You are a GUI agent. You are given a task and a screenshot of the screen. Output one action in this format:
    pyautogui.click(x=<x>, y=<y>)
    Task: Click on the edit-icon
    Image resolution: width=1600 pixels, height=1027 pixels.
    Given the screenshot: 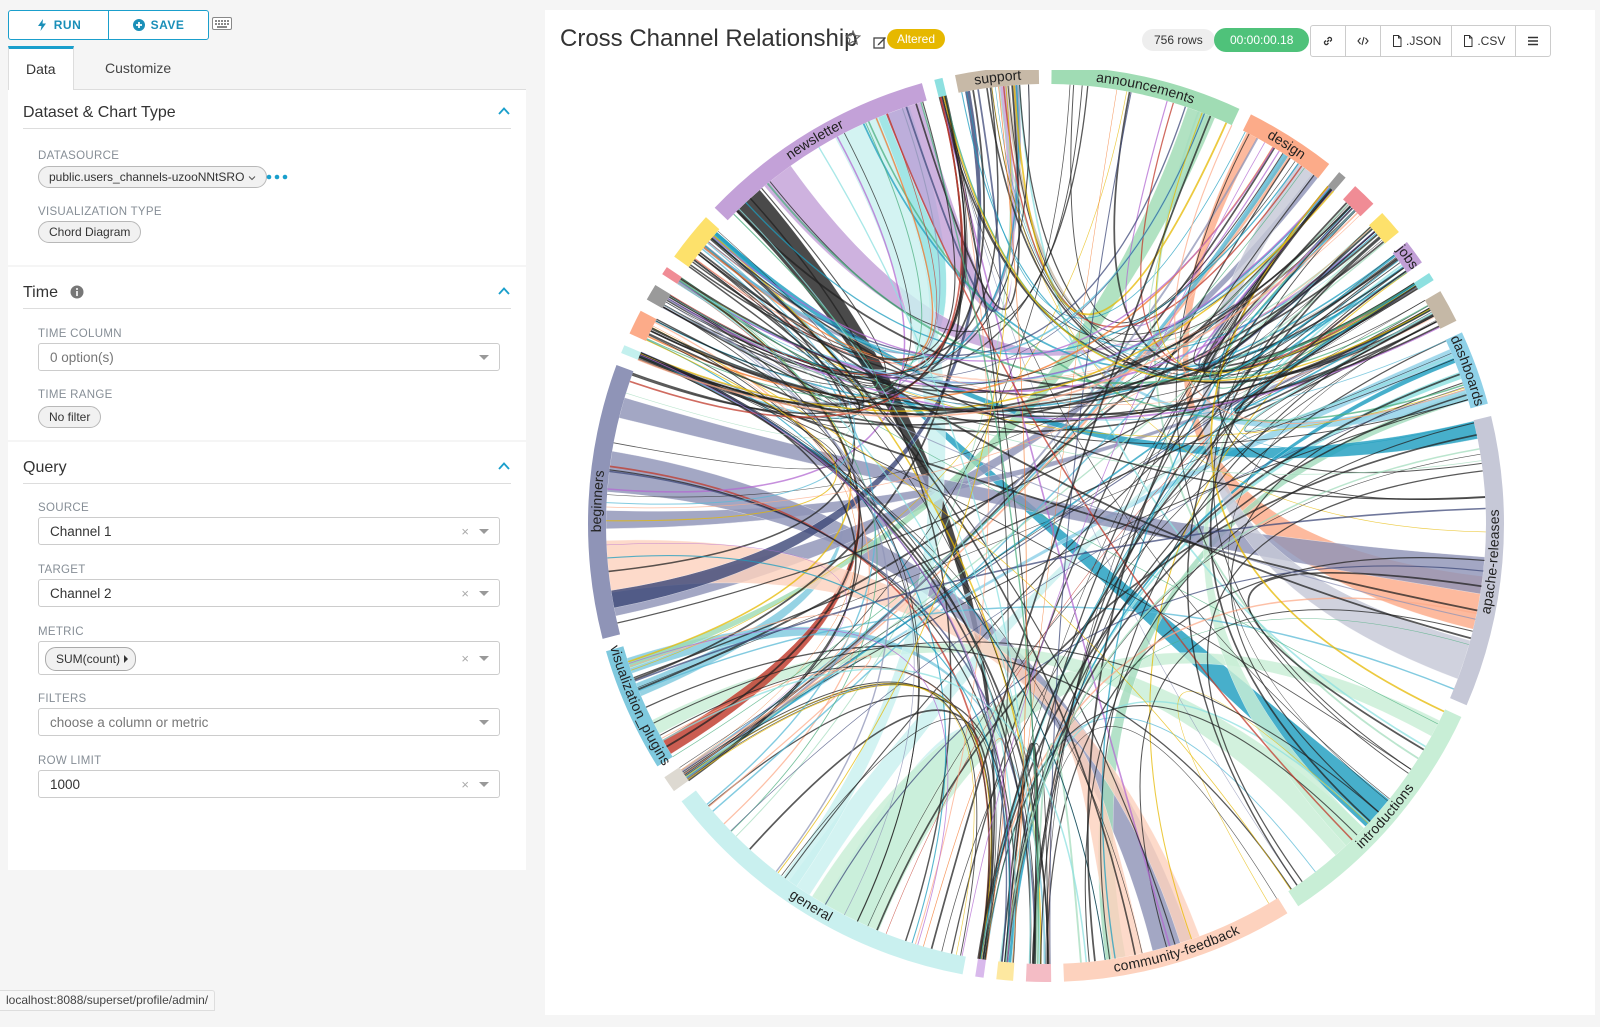 What is the action you would take?
    pyautogui.click(x=880, y=42)
    